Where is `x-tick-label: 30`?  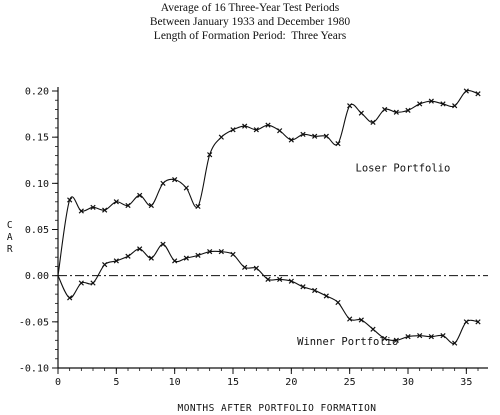
x-tick-label: 30 is located at coordinates (408, 382).